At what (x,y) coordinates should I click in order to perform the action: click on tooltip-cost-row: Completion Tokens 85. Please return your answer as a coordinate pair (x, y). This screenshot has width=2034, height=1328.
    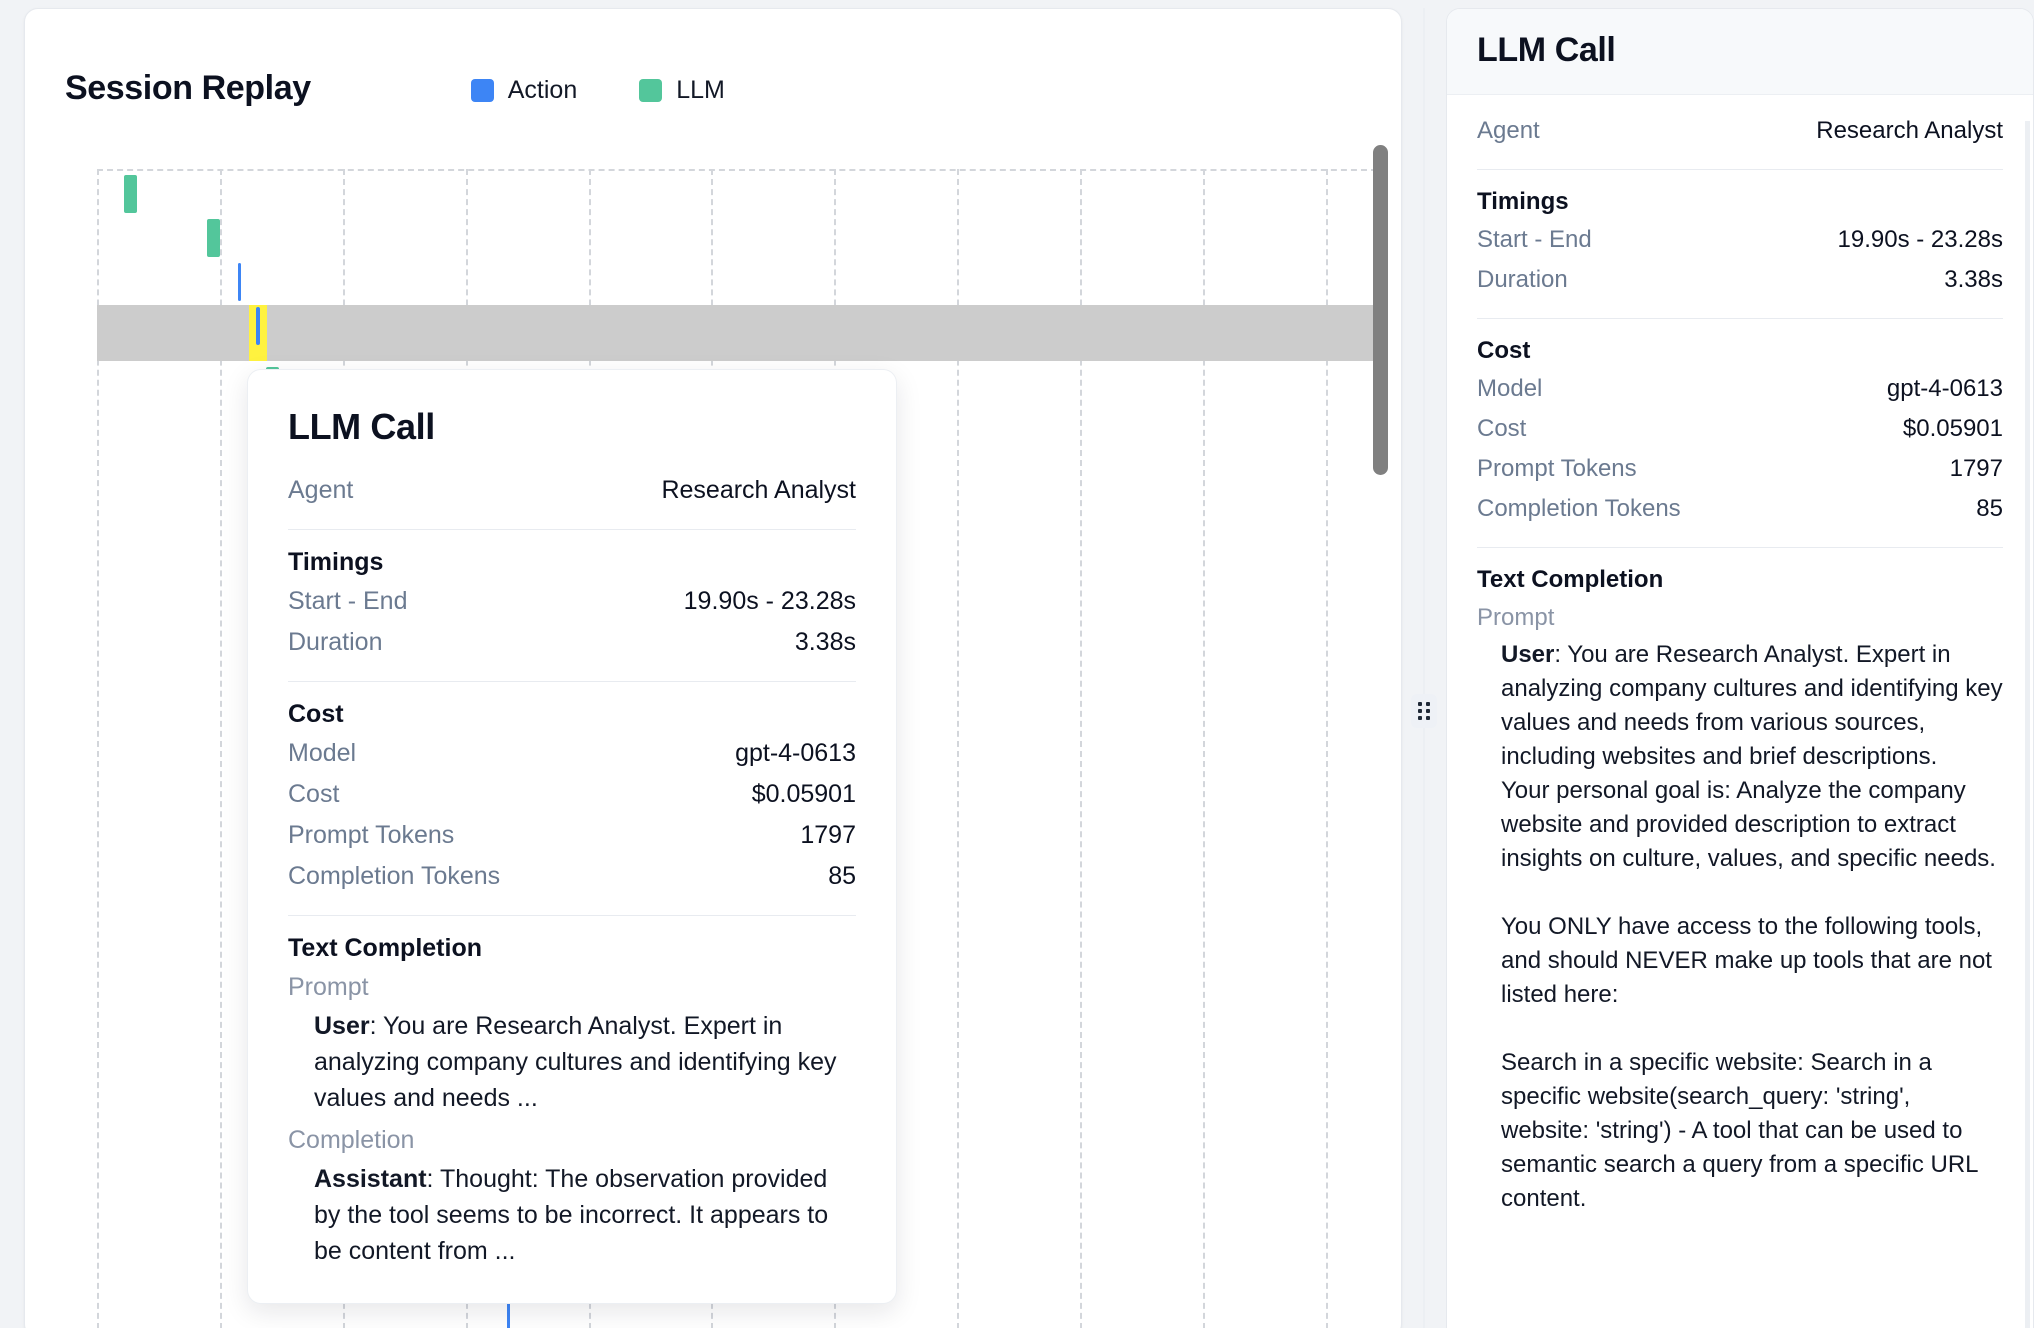
    Looking at the image, I should click on (572, 876).